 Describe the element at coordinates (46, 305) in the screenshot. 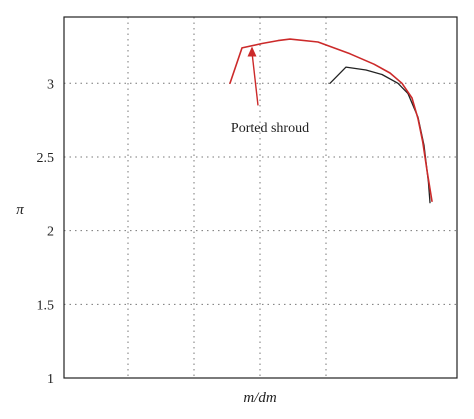

I see `y-tick-label: 1.5` at that location.